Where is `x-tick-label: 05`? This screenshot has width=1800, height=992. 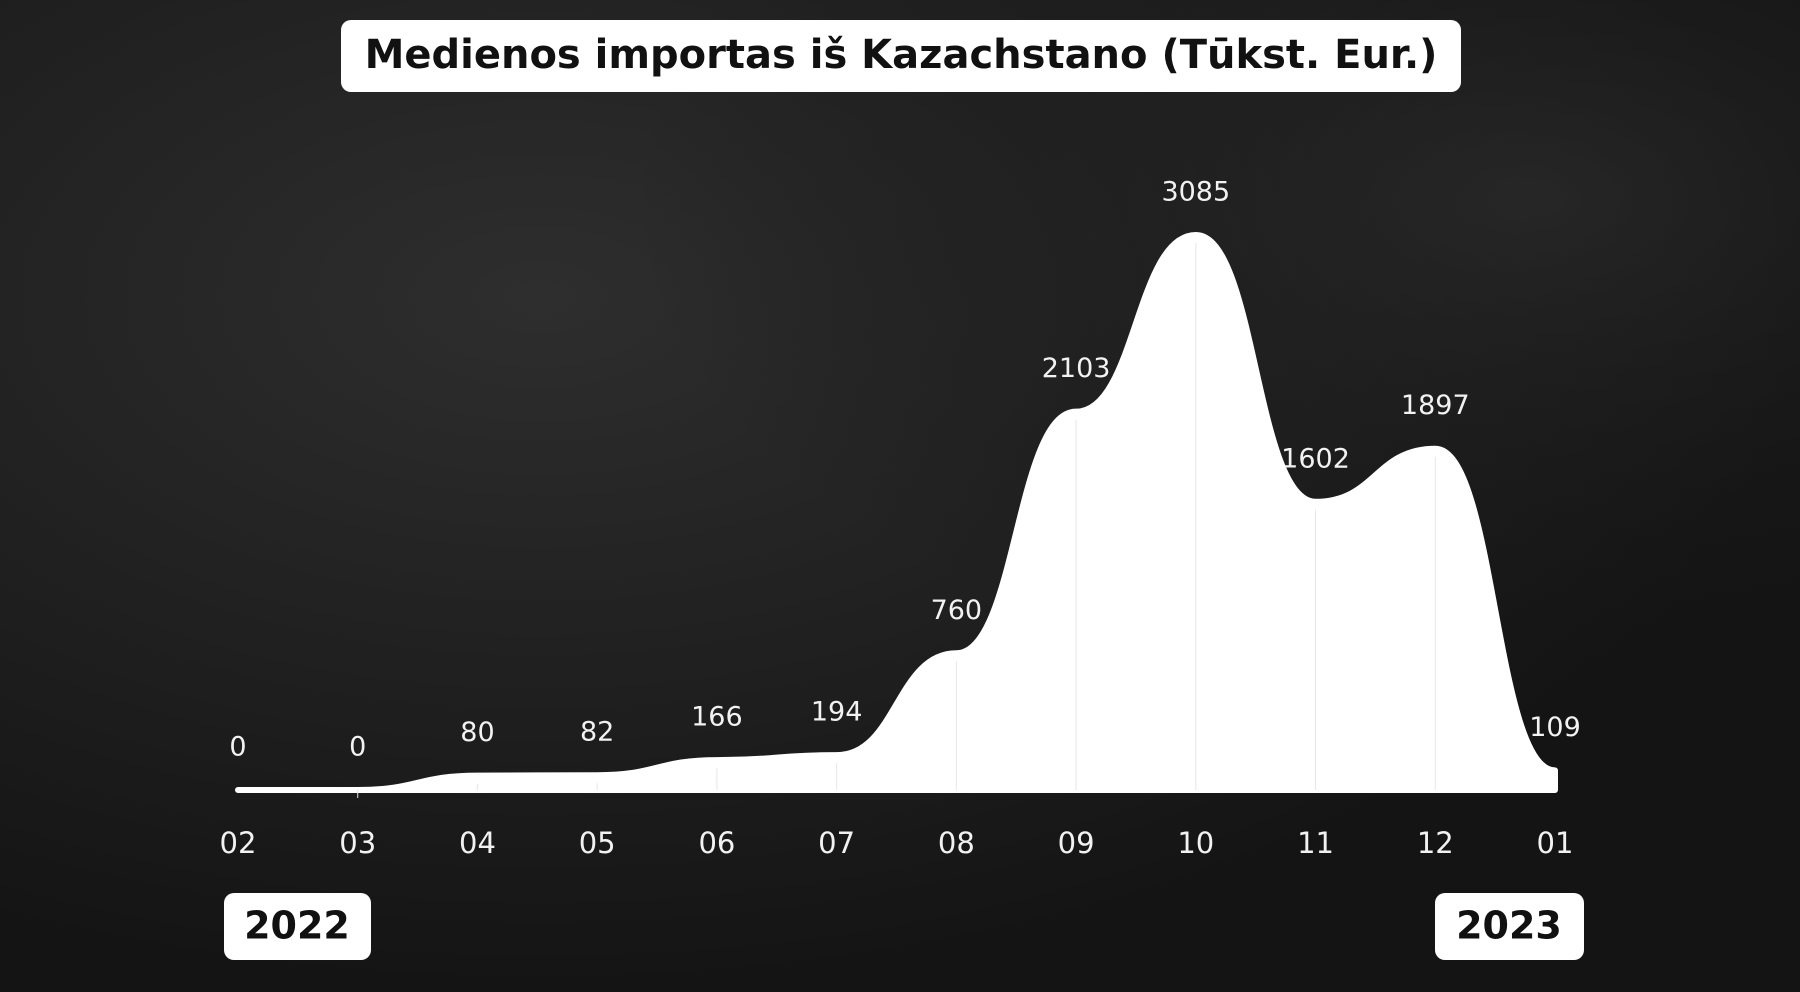 x-tick-label: 05 is located at coordinates (597, 843).